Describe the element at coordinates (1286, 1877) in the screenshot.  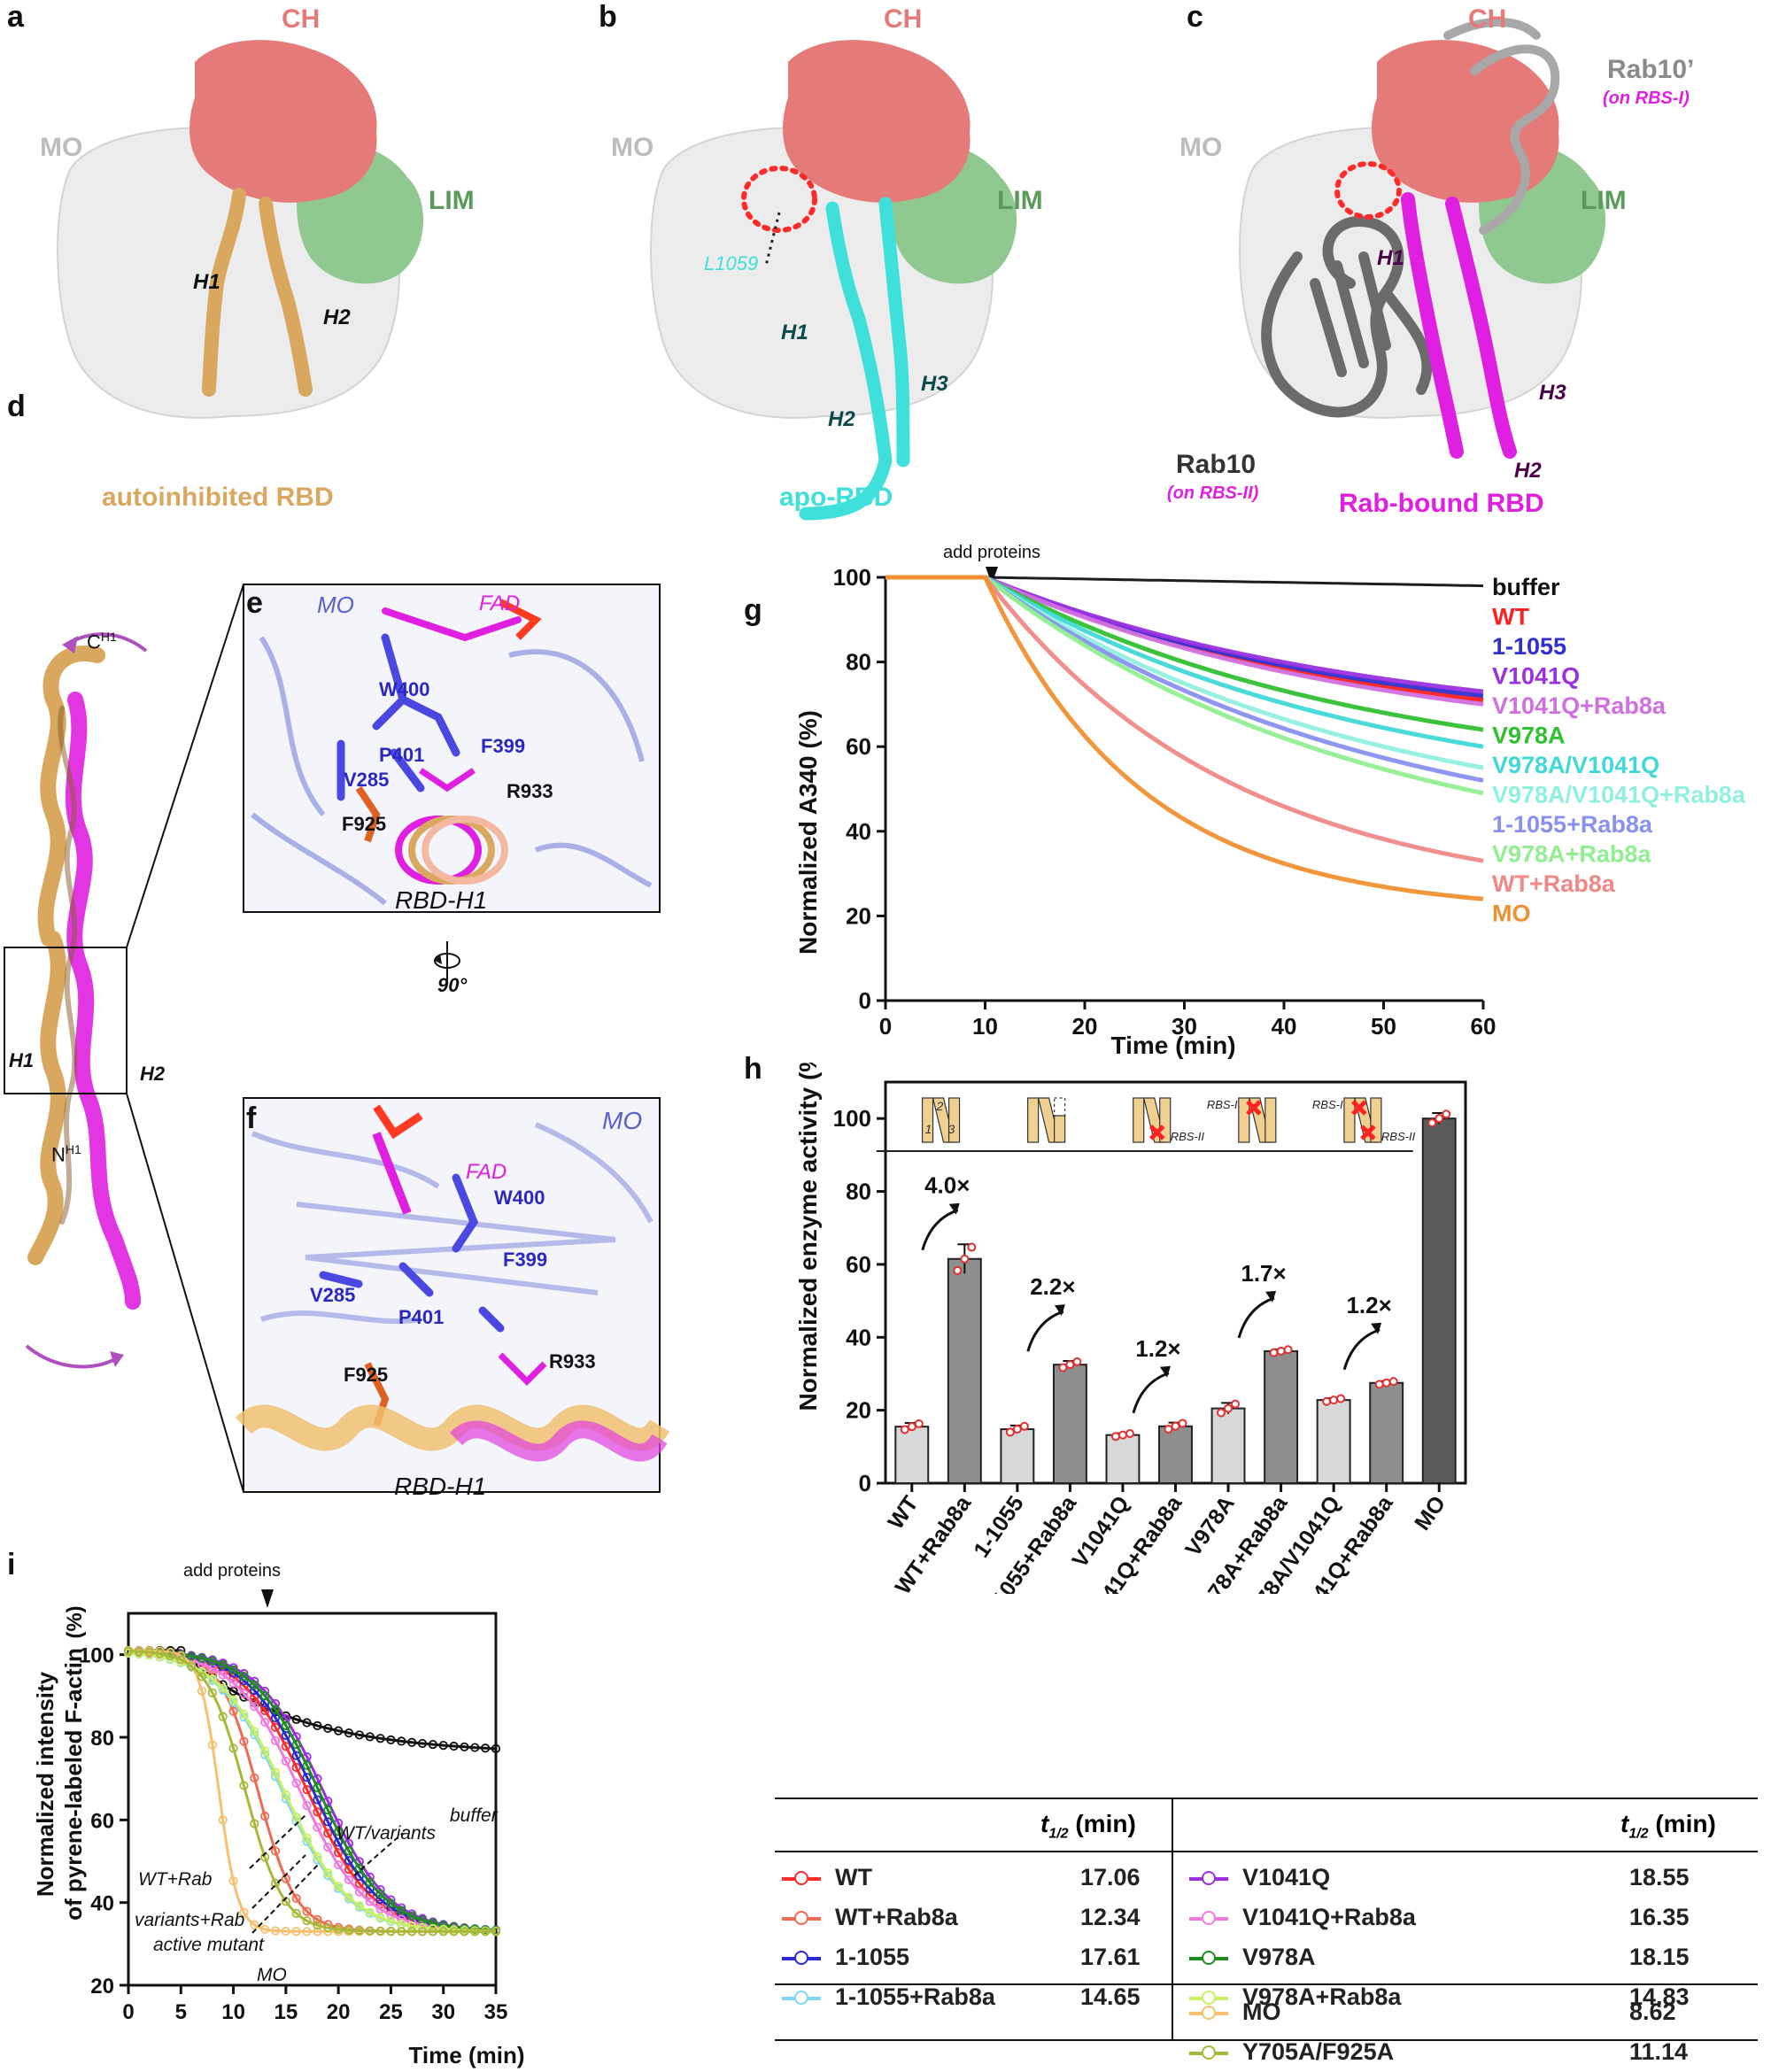
I see `t12-name: V1041Q` at that location.